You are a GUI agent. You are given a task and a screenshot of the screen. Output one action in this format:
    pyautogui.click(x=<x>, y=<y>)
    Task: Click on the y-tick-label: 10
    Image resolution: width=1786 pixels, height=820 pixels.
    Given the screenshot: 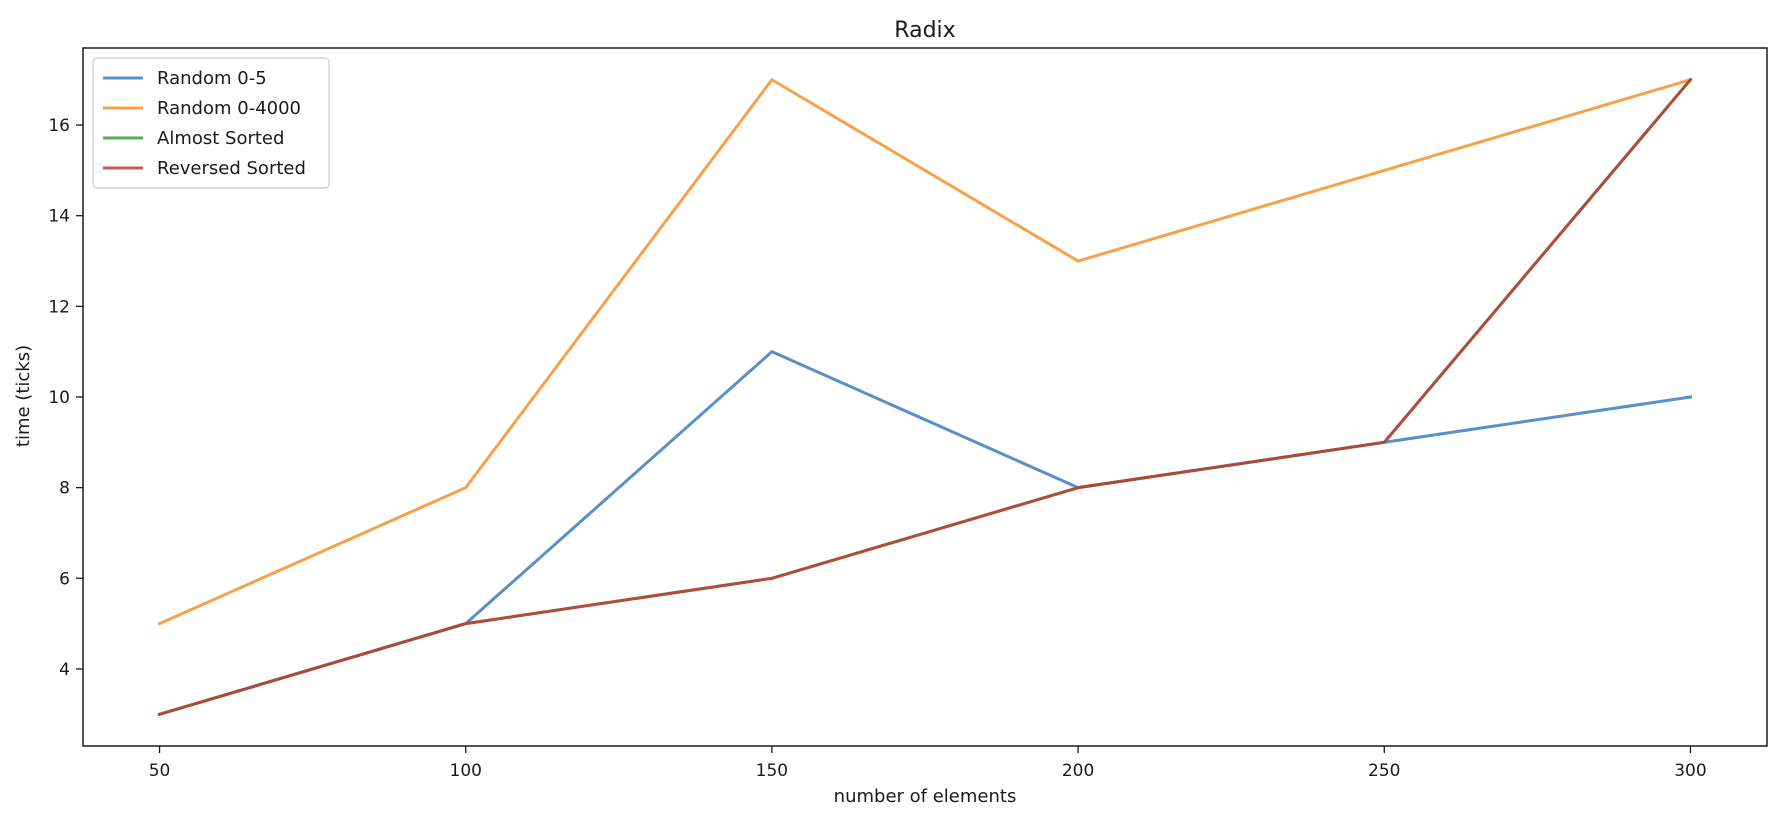 What is the action you would take?
    pyautogui.click(x=59, y=398)
    